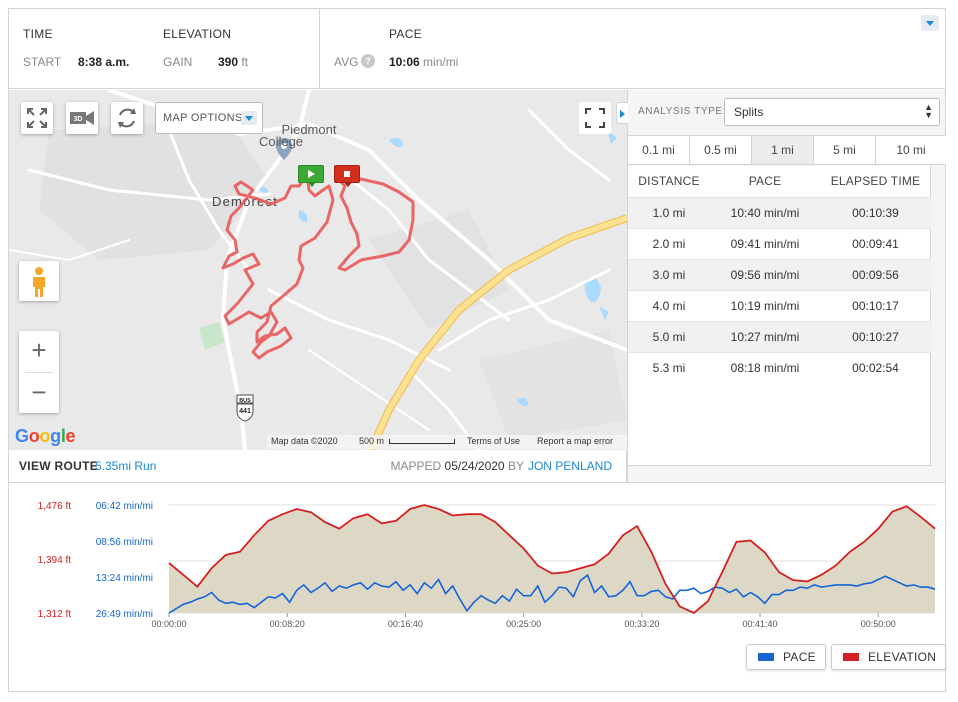  I want to click on split-pace: 09:56 min/mi, so click(765, 275).